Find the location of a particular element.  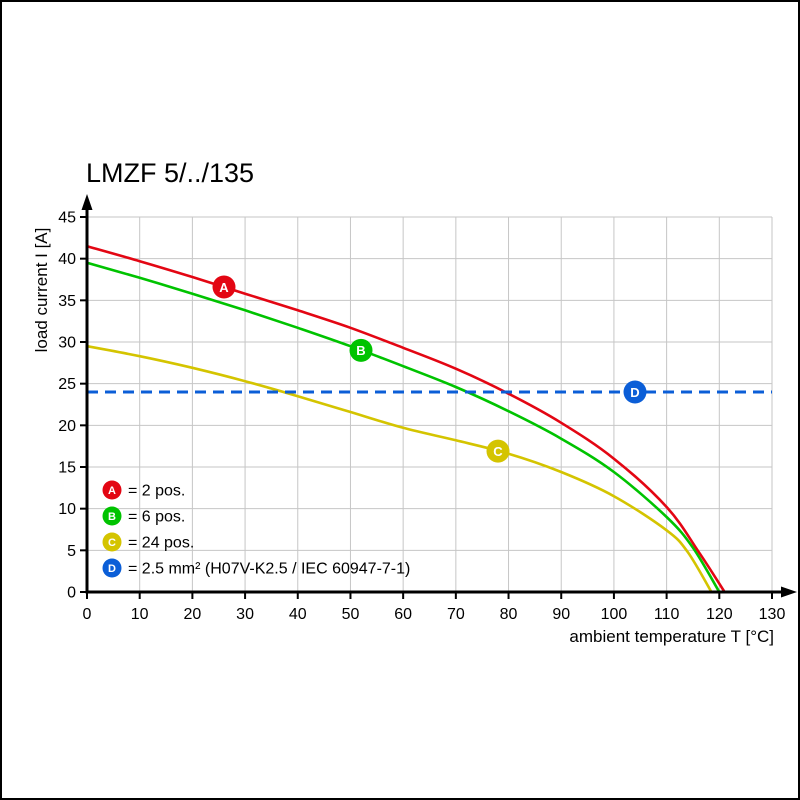

y-tick-label: 15 is located at coordinates (67, 468).